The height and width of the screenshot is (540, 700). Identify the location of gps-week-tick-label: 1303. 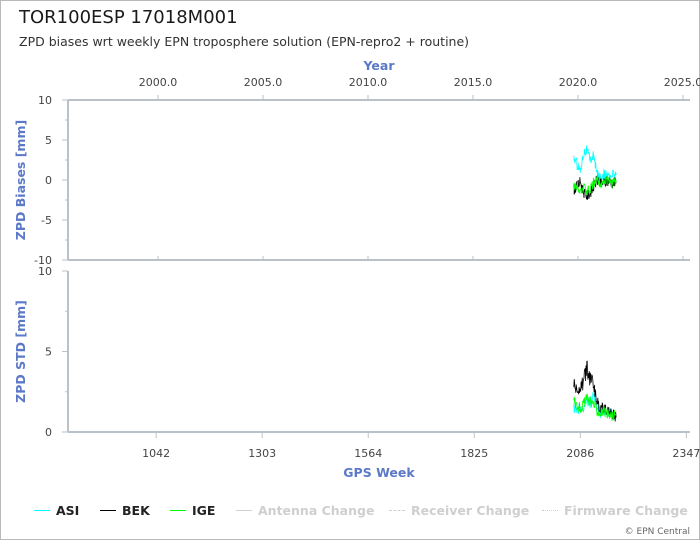
(262, 453).